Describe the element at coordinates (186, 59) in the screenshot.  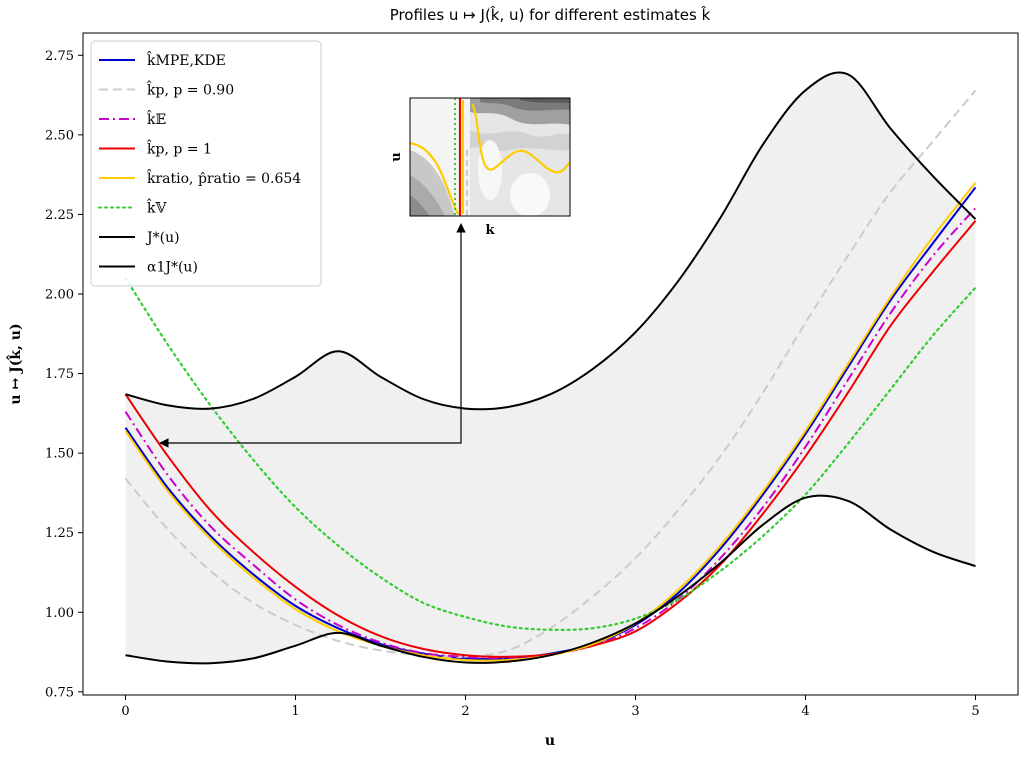
I see `legend-label-1: k̂MPE,KDE` at that location.